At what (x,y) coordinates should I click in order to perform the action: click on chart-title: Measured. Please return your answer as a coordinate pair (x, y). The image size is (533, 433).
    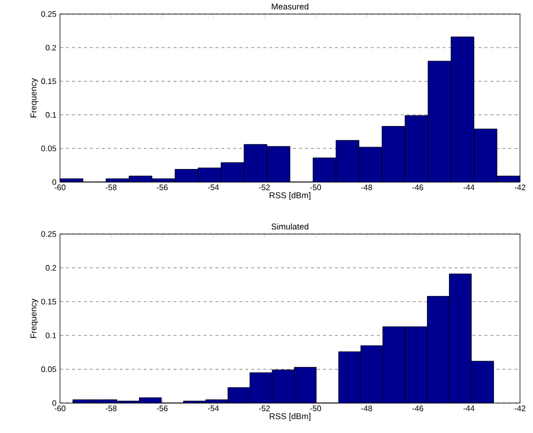
    Looking at the image, I should click on (290, 6).